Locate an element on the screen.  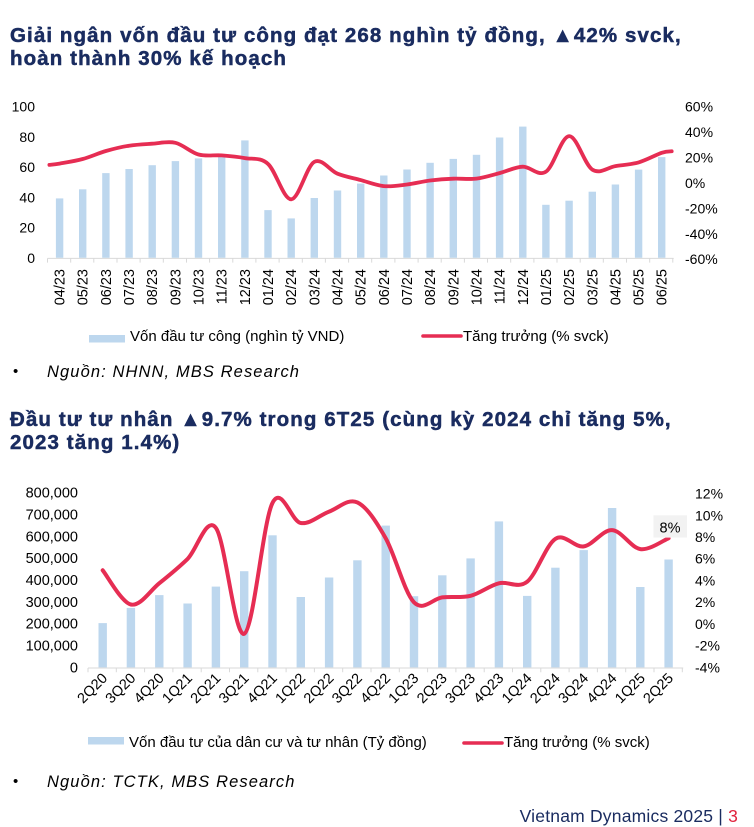
svg-text: 20% is located at coordinates (699, 157).